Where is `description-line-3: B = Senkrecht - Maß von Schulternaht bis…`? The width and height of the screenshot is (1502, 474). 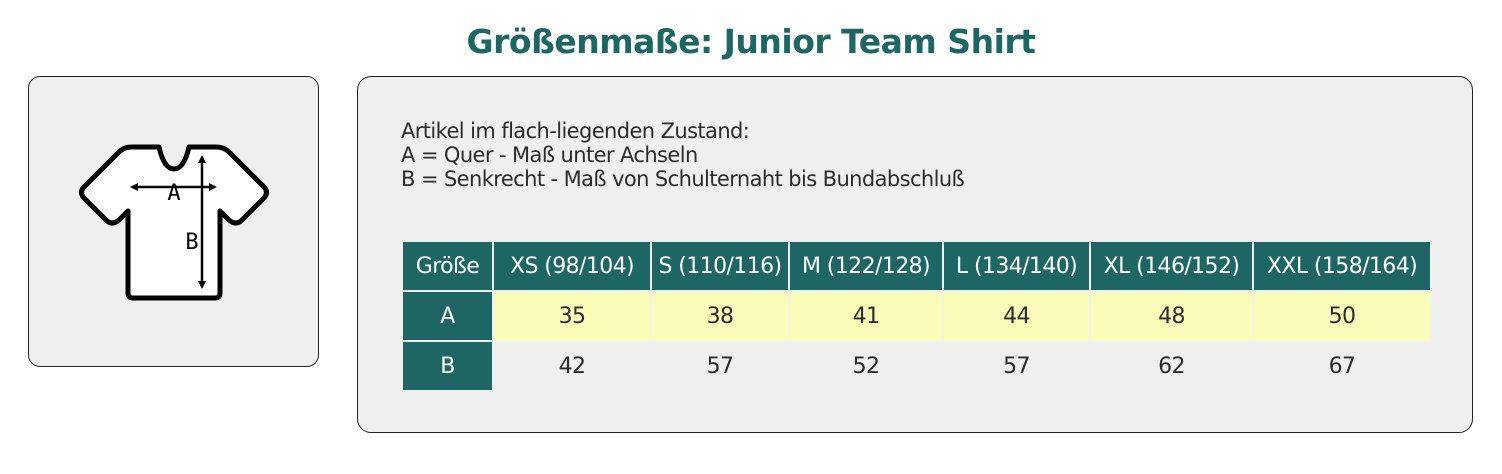
description-line-3: B = Senkrecht - Maß von Schulternaht bis… is located at coordinates (683, 179).